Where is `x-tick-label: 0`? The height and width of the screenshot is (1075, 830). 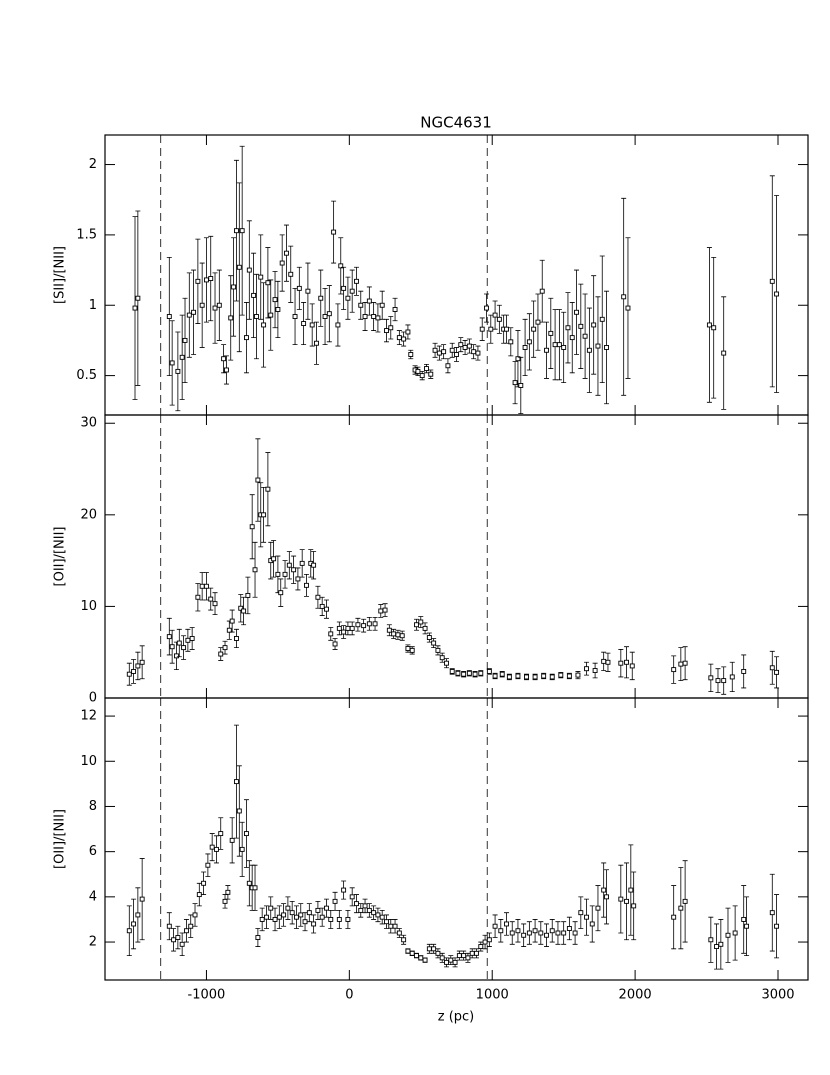
x-tick-label: 0 is located at coordinates (349, 995).